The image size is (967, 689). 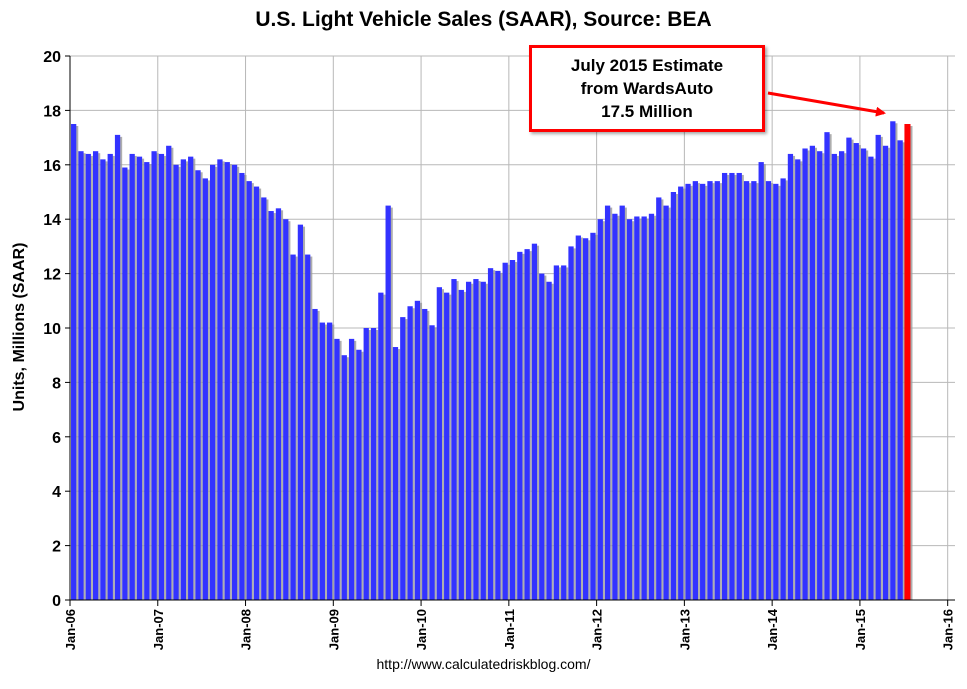 What do you see at coordinates (158, 629) in the screenshot?
I see `x-tick-label: Jan-07` at bounding box center [158, 629].